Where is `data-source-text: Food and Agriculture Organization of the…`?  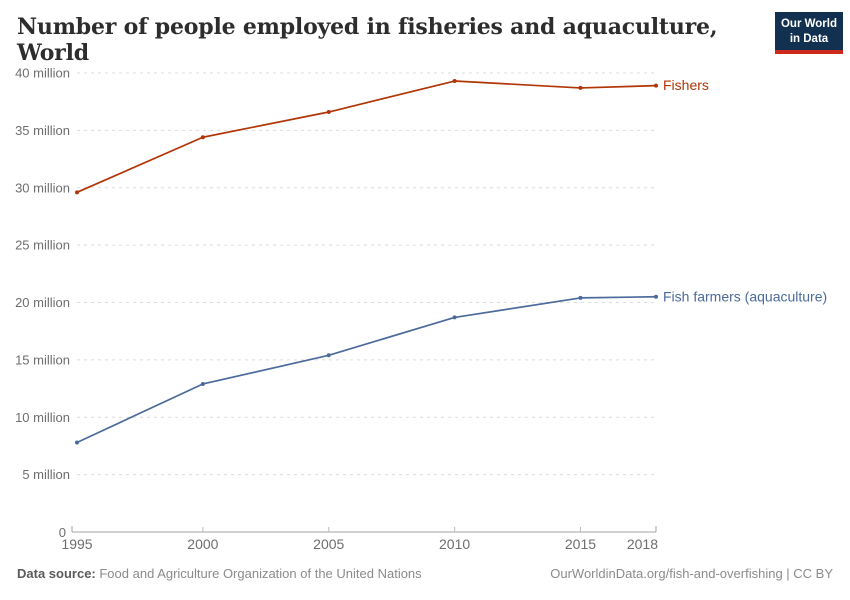 data-source-text: Food and Agriculture Organization of the… is located at coordinates (258, 573).